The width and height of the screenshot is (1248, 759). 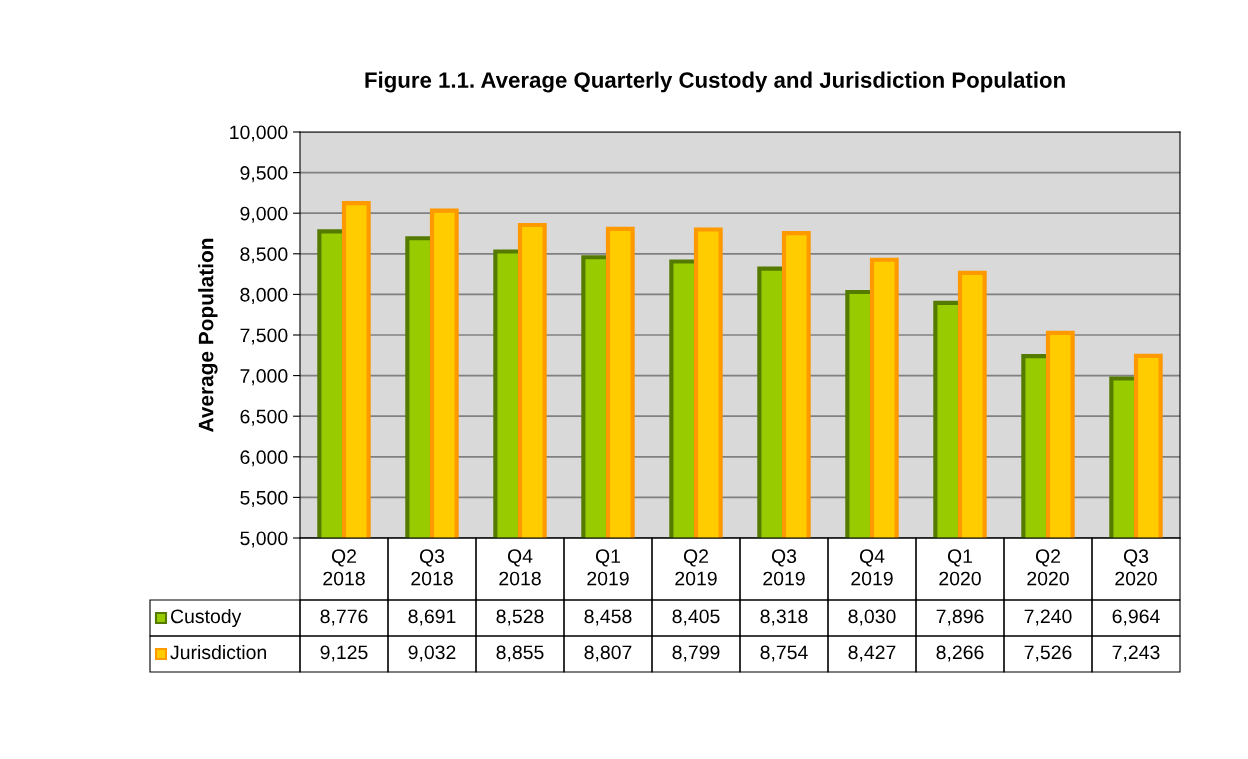 I want to click on y-tick-label: 9,000, so click(x=264, y=214).